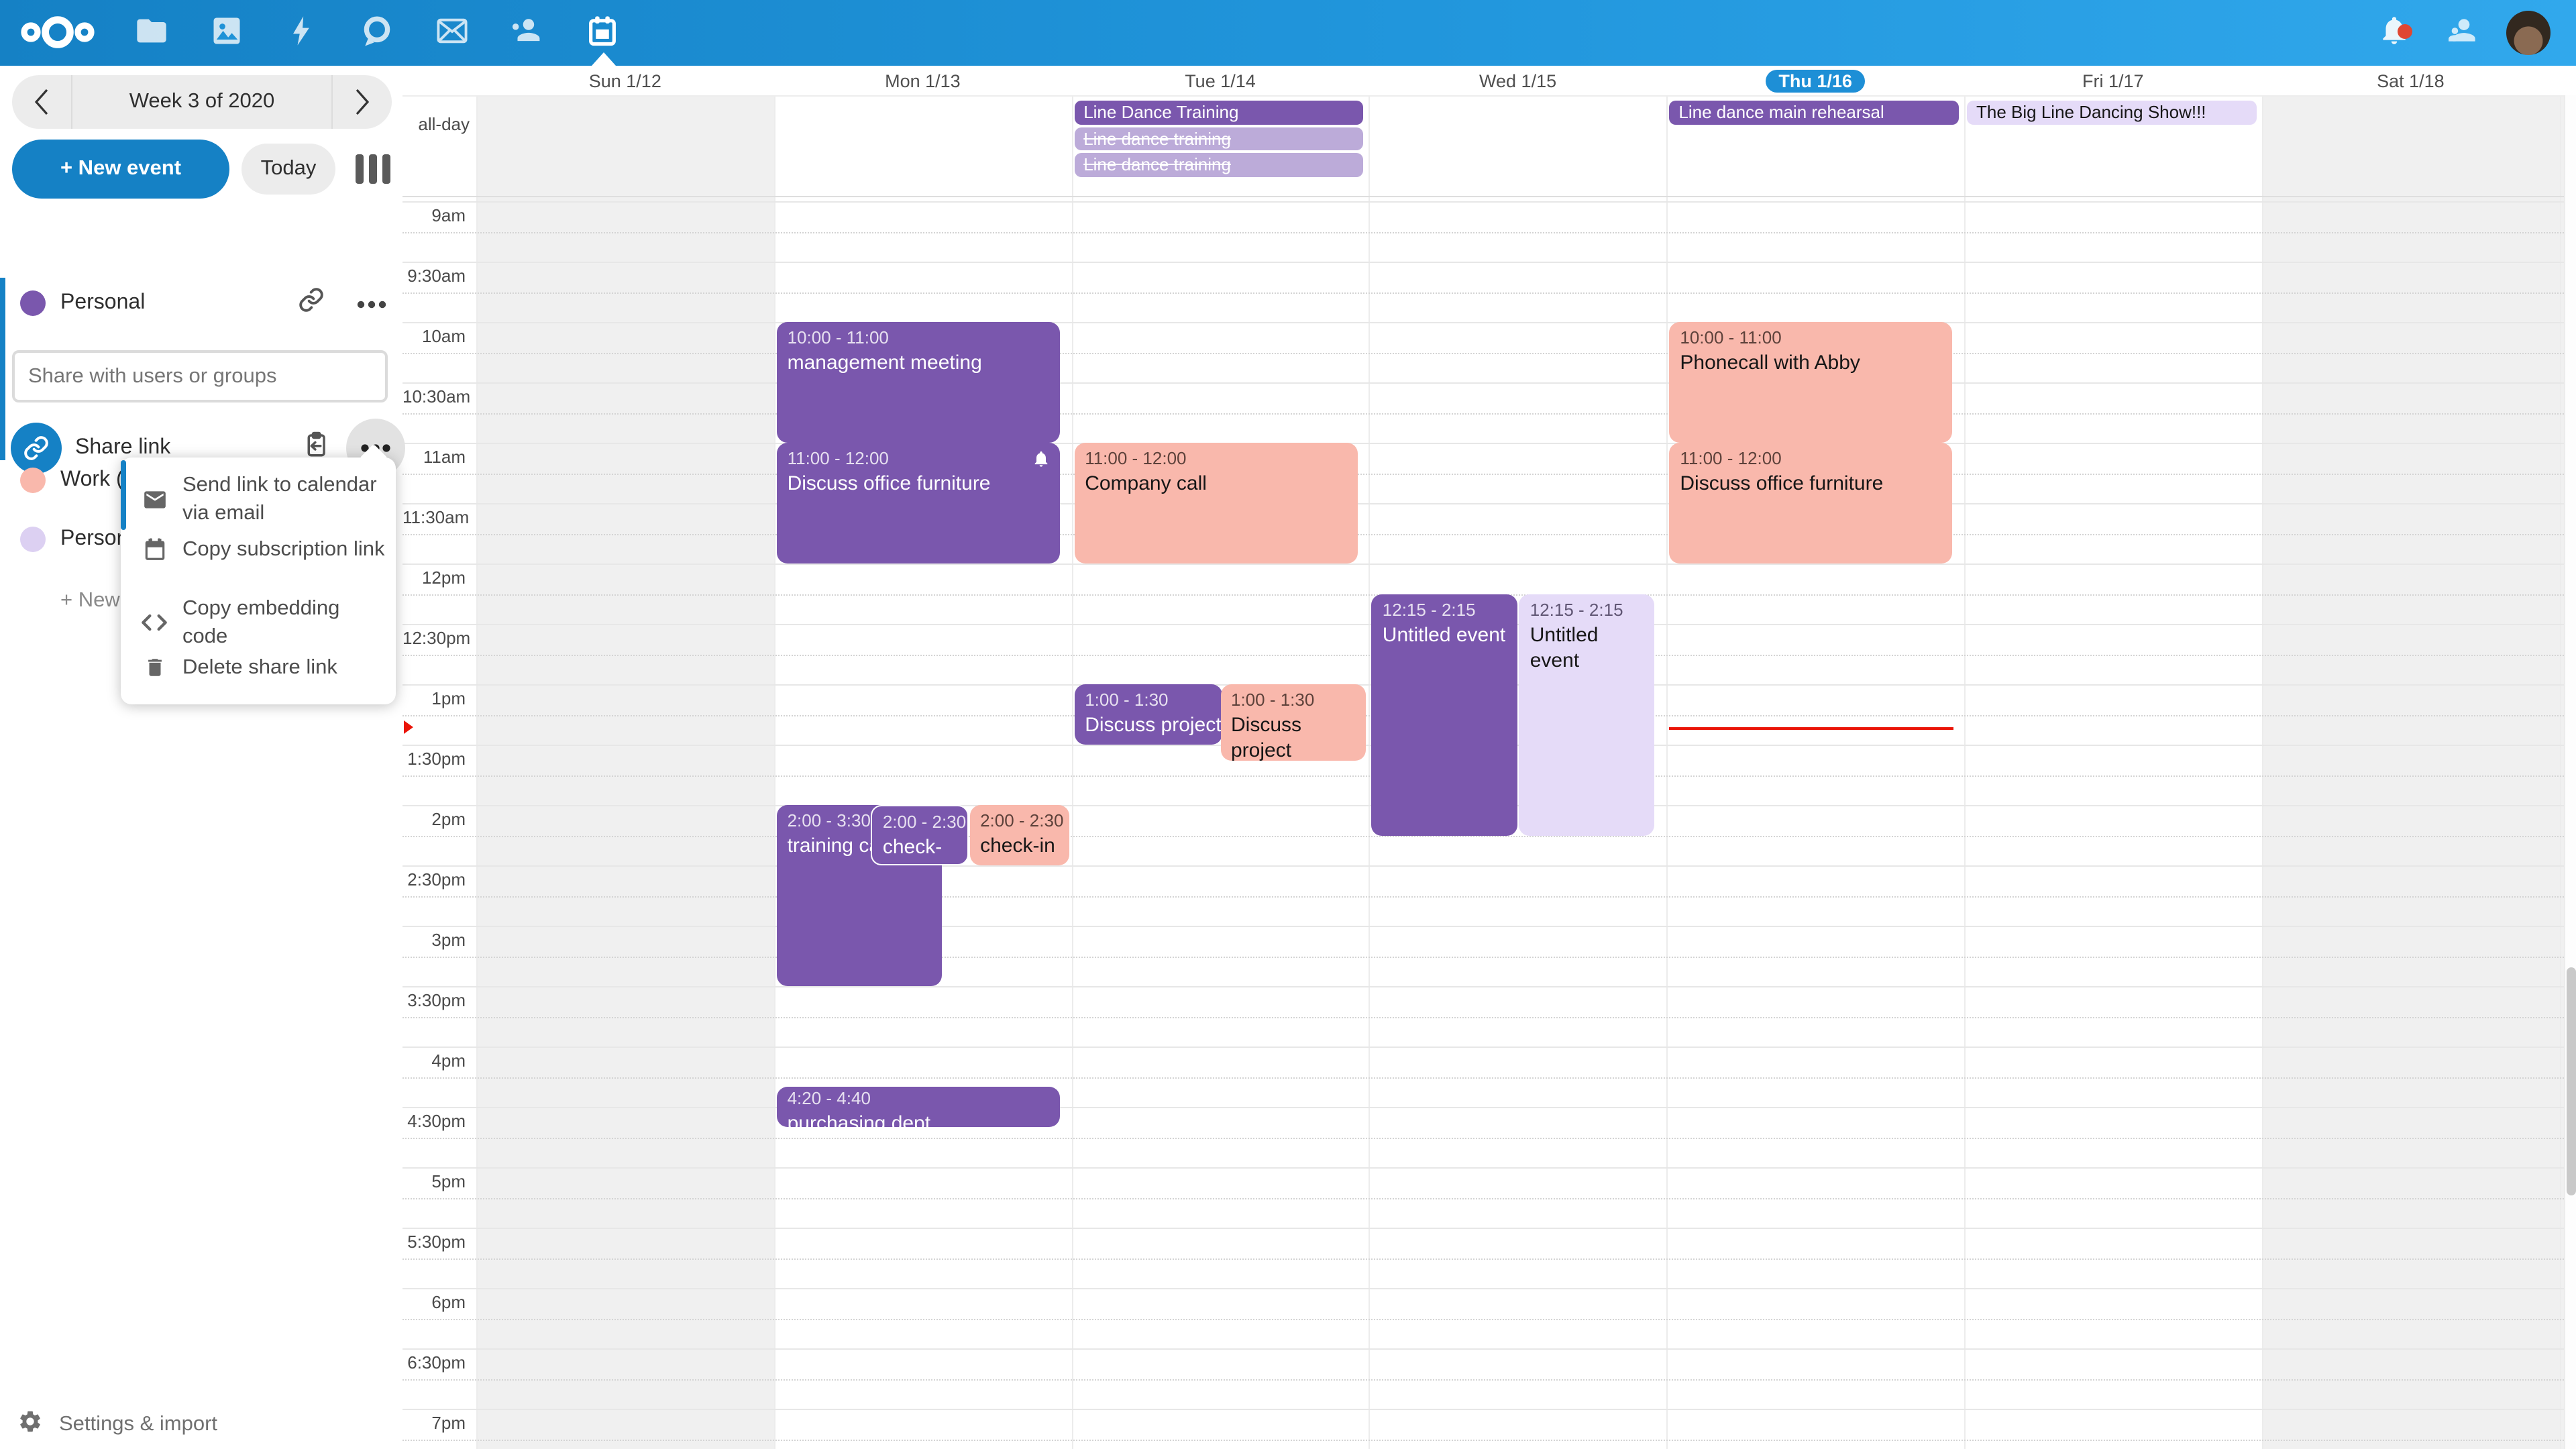 The image size is (2576, 1449). Describe the element at coordinates (2113, 772) in the screenshot. I see `day-column-fri` at that location.